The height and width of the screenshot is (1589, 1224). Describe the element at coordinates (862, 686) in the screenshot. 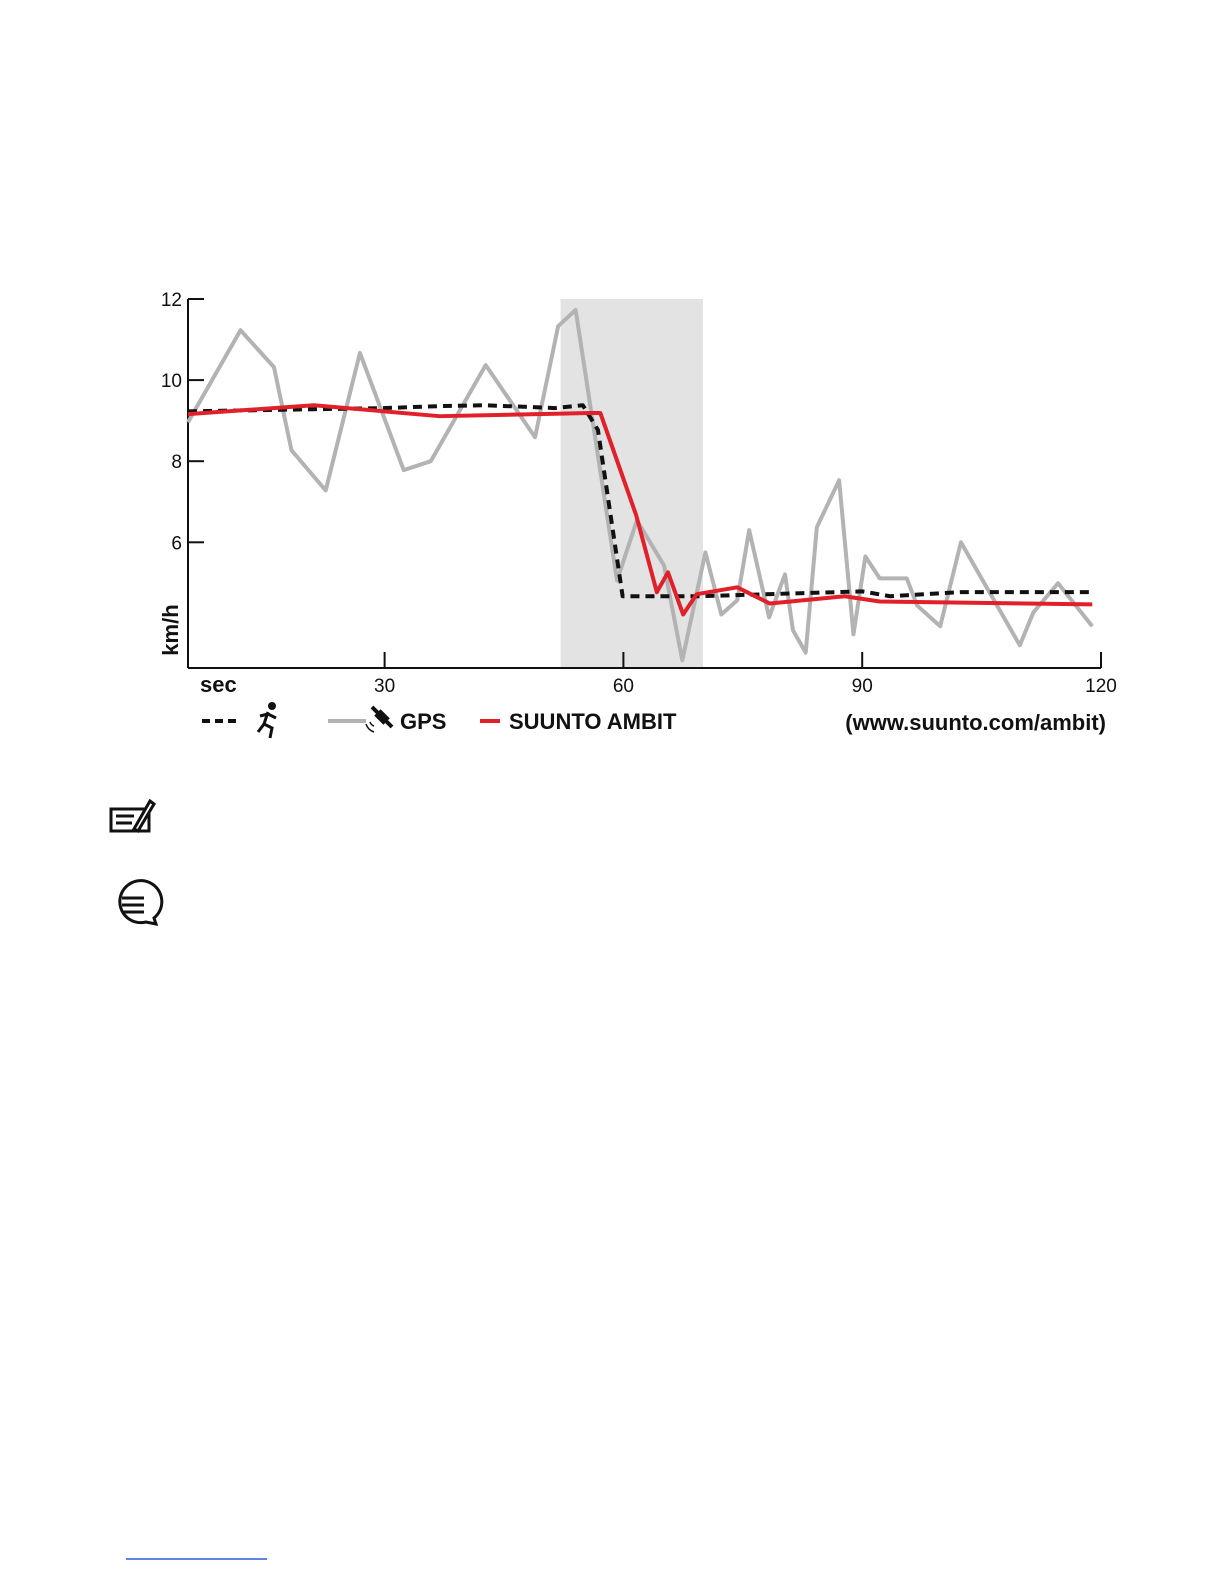

I see `x-tick-label: 90` at that location.